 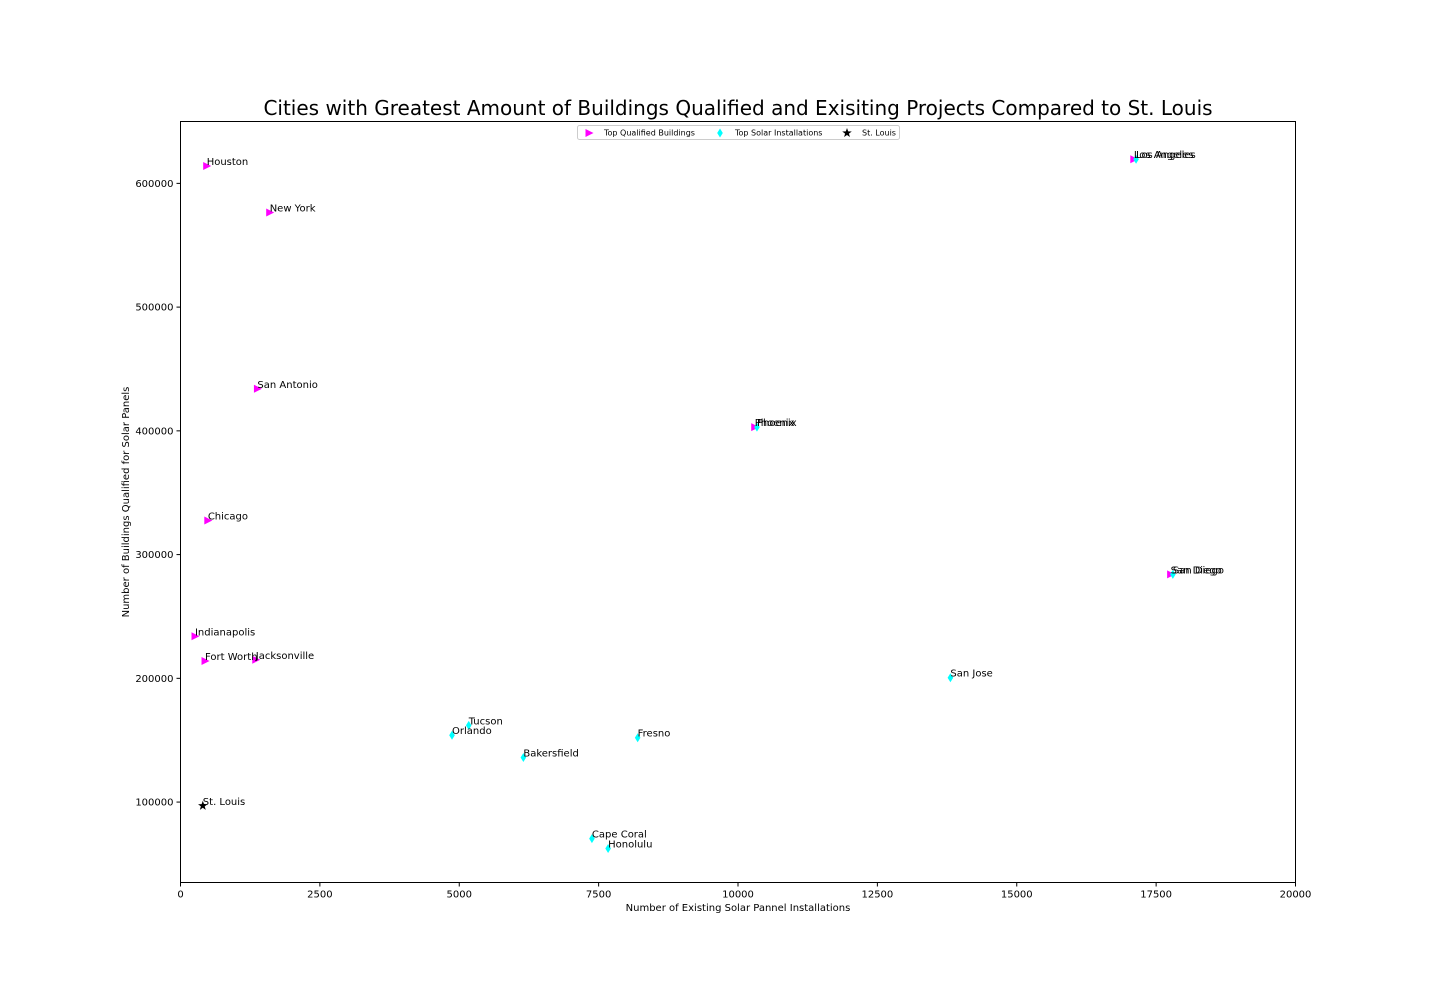 I want to click on point-label: Orlando, so click(x=472, y=731).